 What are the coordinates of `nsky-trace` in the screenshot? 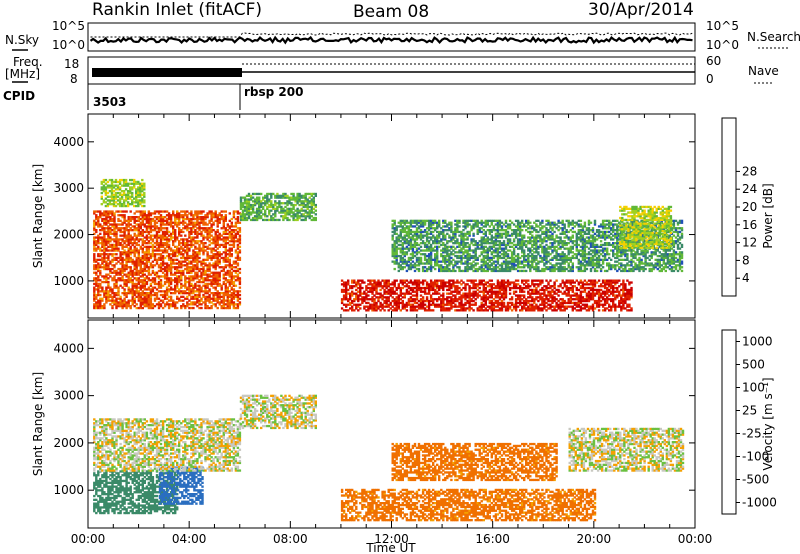 It's located at (391, 40).